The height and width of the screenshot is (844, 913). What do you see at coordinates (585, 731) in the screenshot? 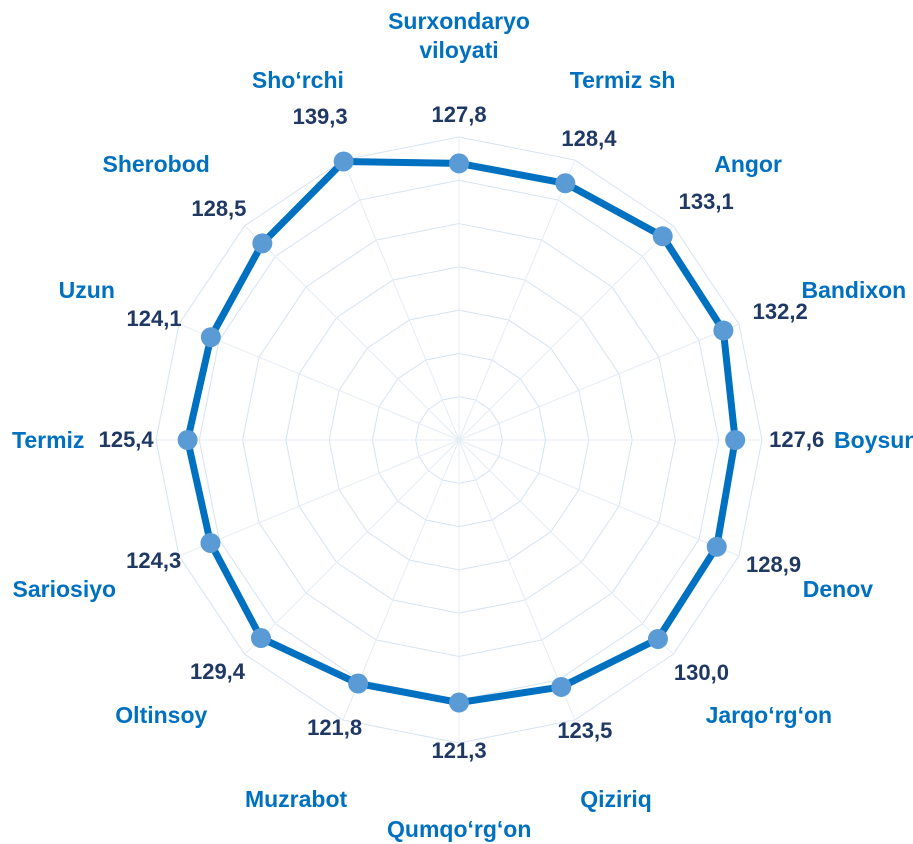
I see `value-label: 123,5` at bounding box center [585, 731].